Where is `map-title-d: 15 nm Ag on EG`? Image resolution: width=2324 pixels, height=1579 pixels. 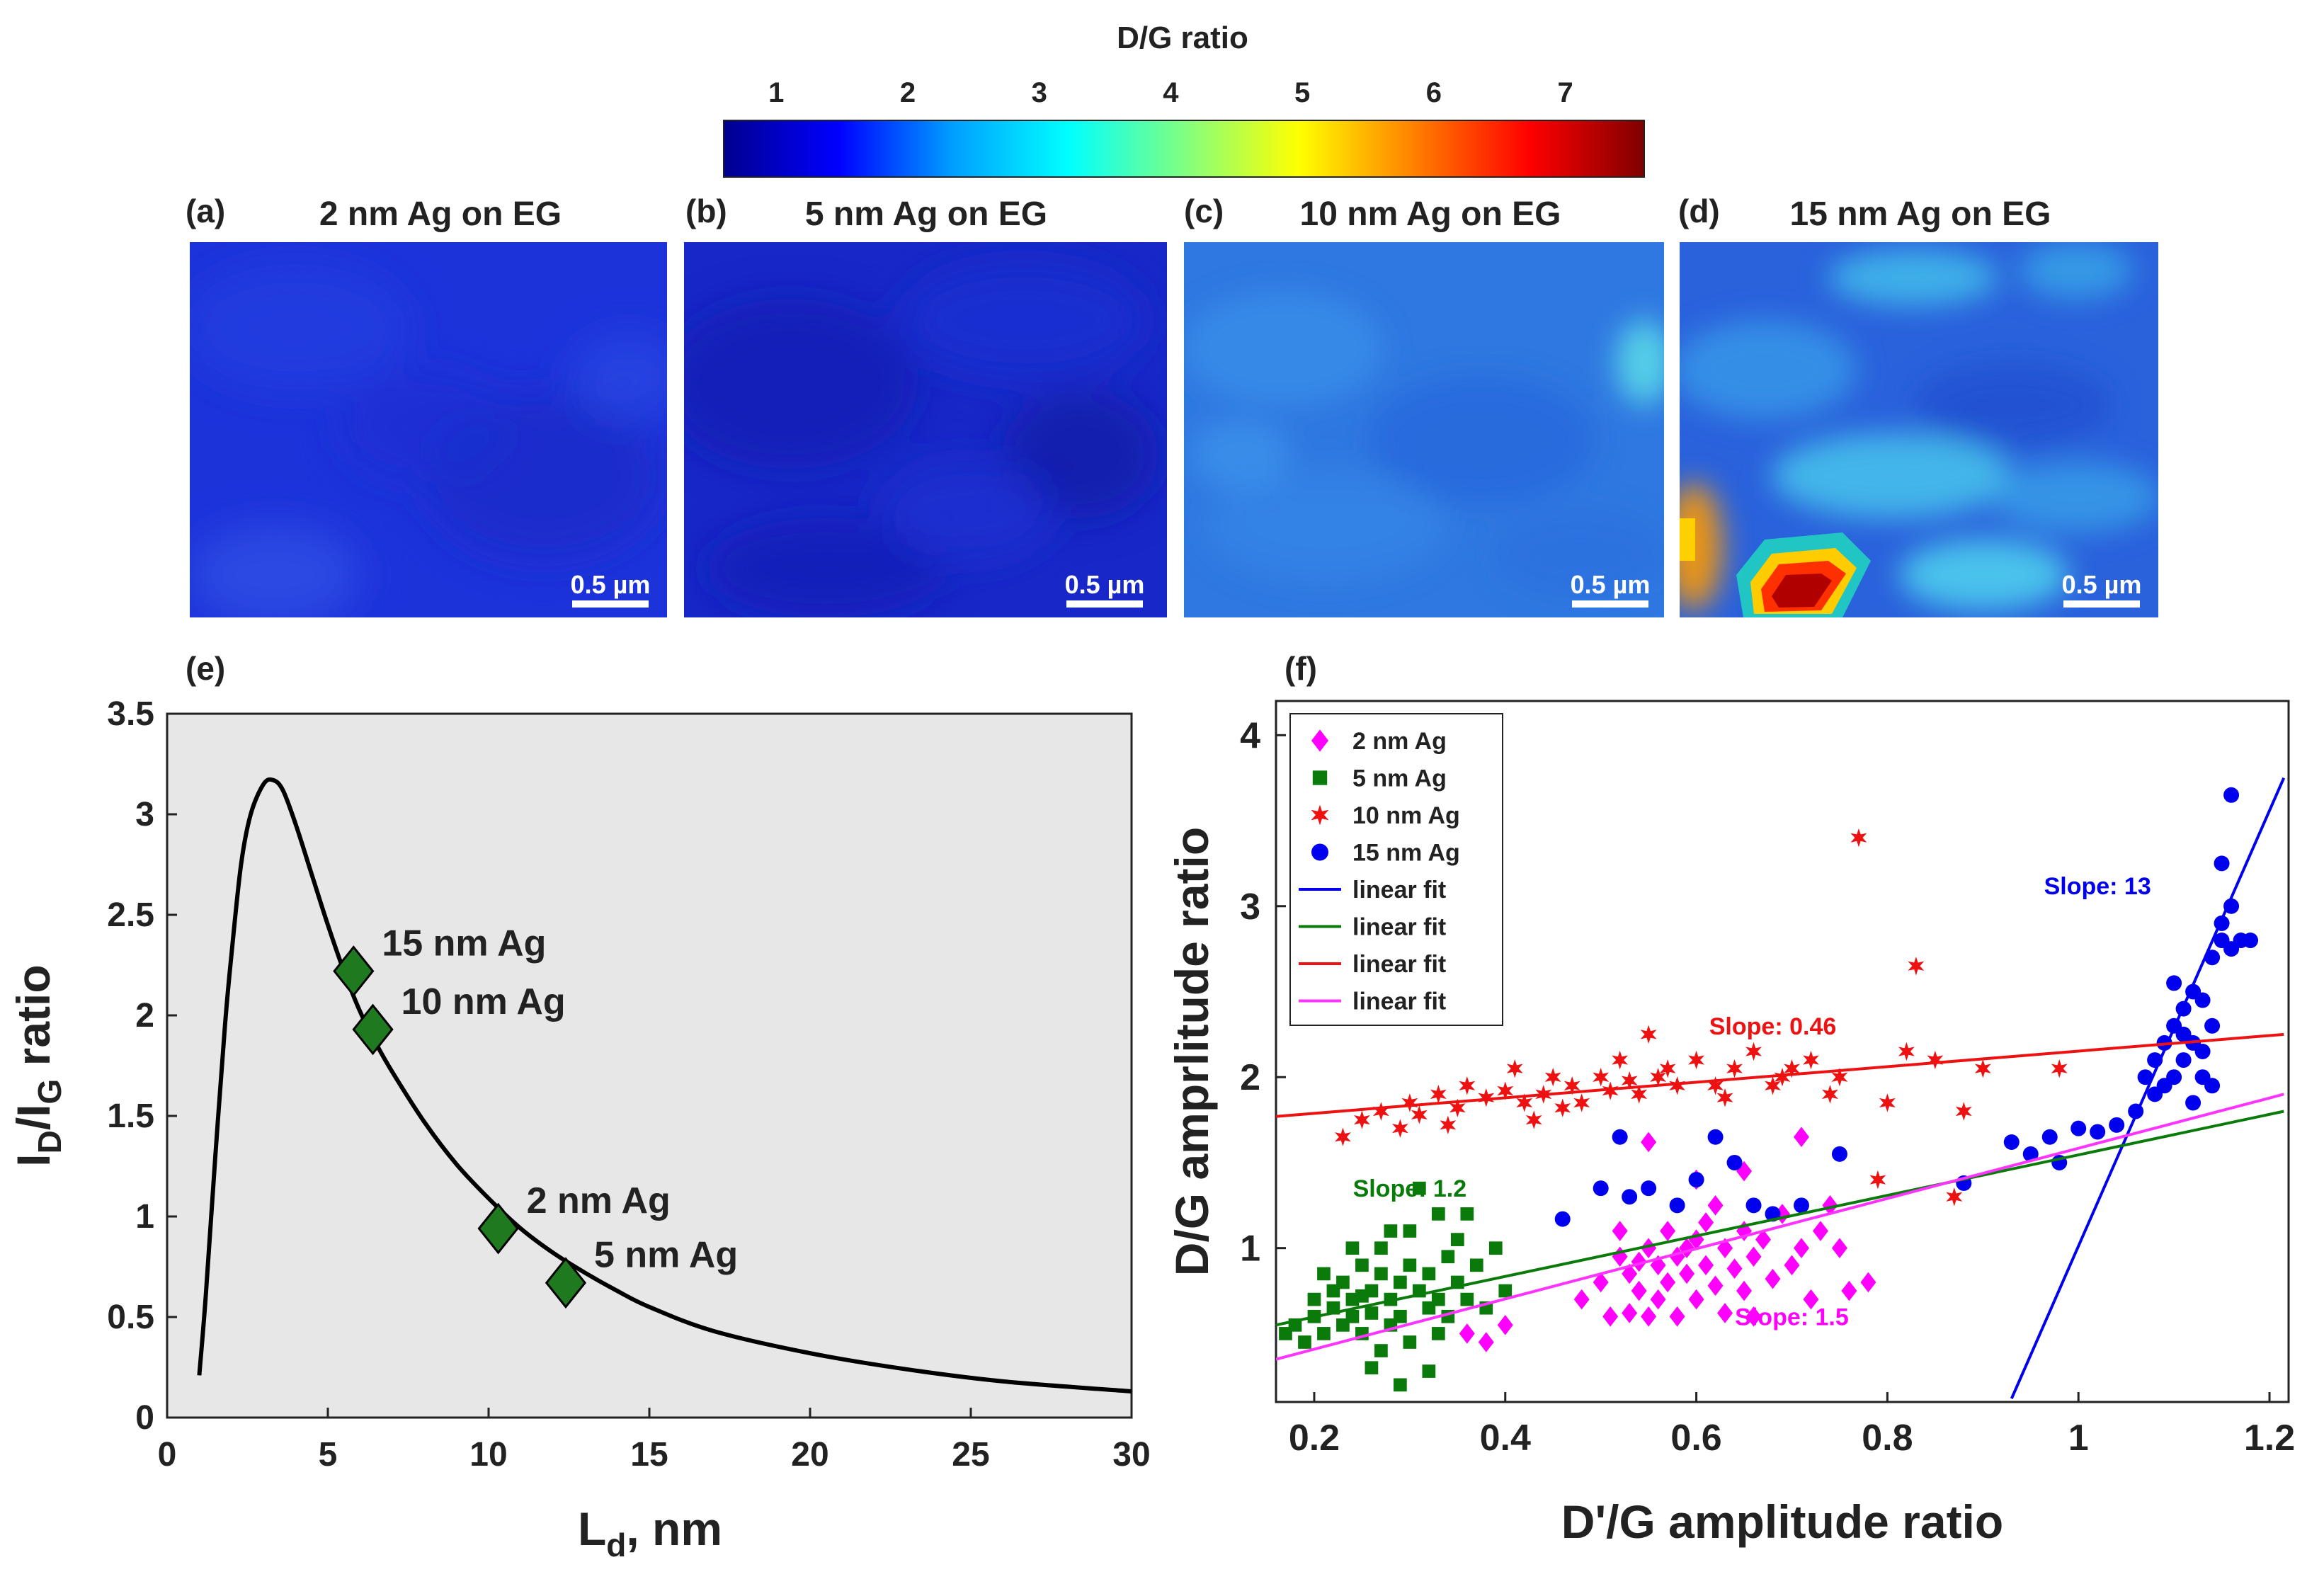 map-title-d: 15 nm Ag on EG is located at coordinates (1920, 214).